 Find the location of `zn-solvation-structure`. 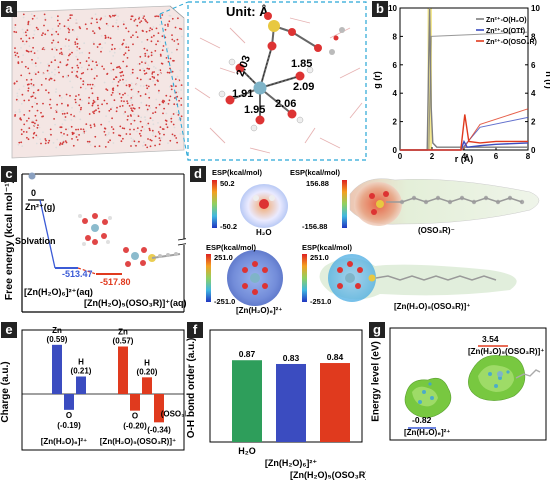

zn-solvation-structure is located at coordinates (278, 83).